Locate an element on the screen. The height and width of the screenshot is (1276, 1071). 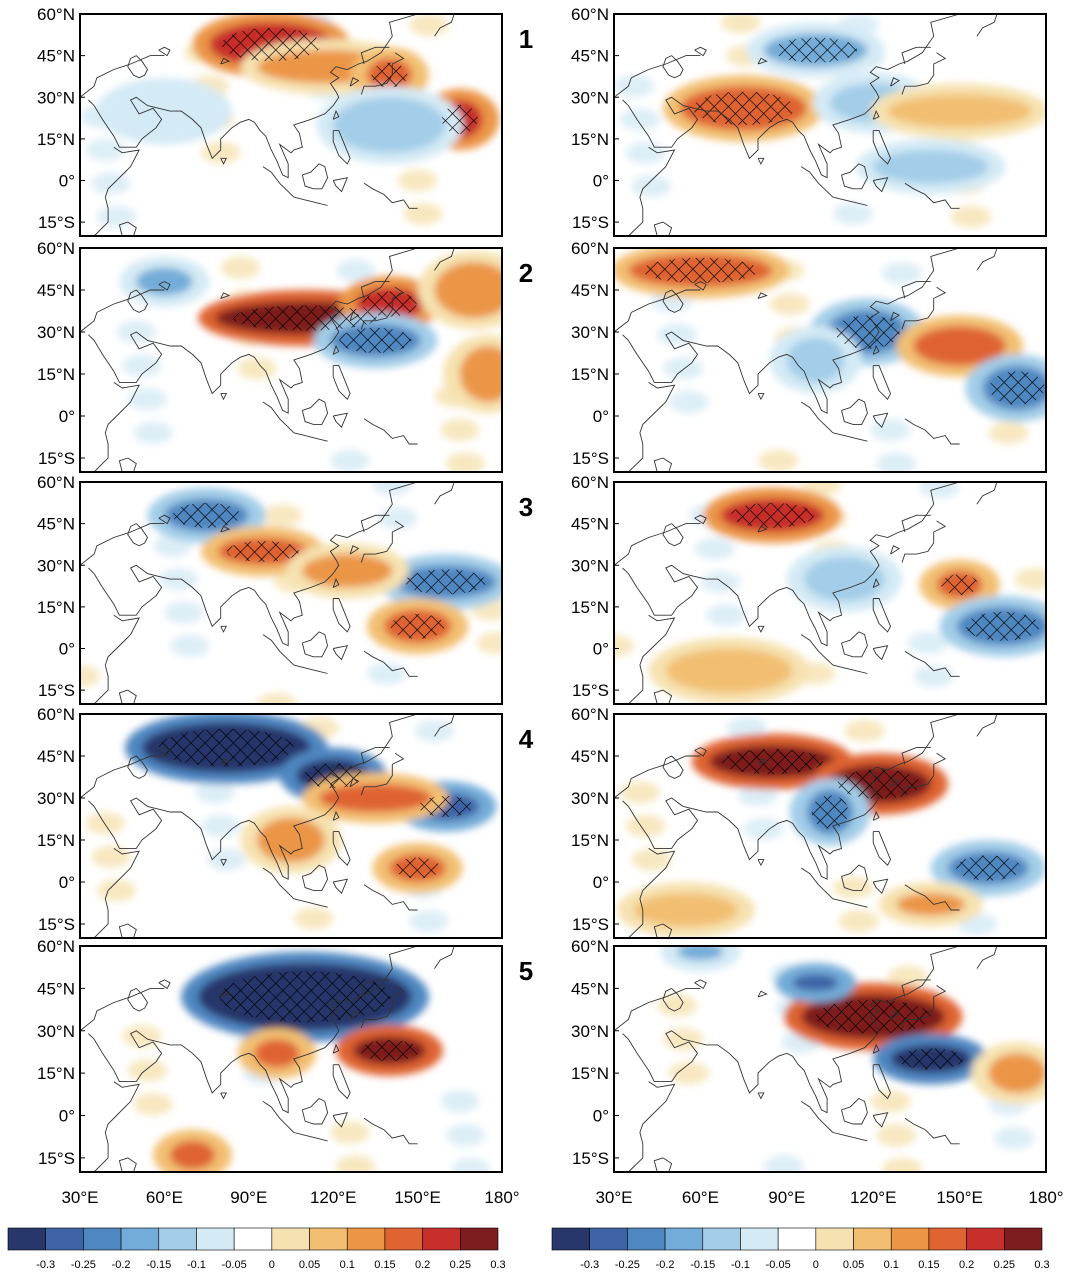
latitude-label: 30°N is located at coordinates (56, 97).